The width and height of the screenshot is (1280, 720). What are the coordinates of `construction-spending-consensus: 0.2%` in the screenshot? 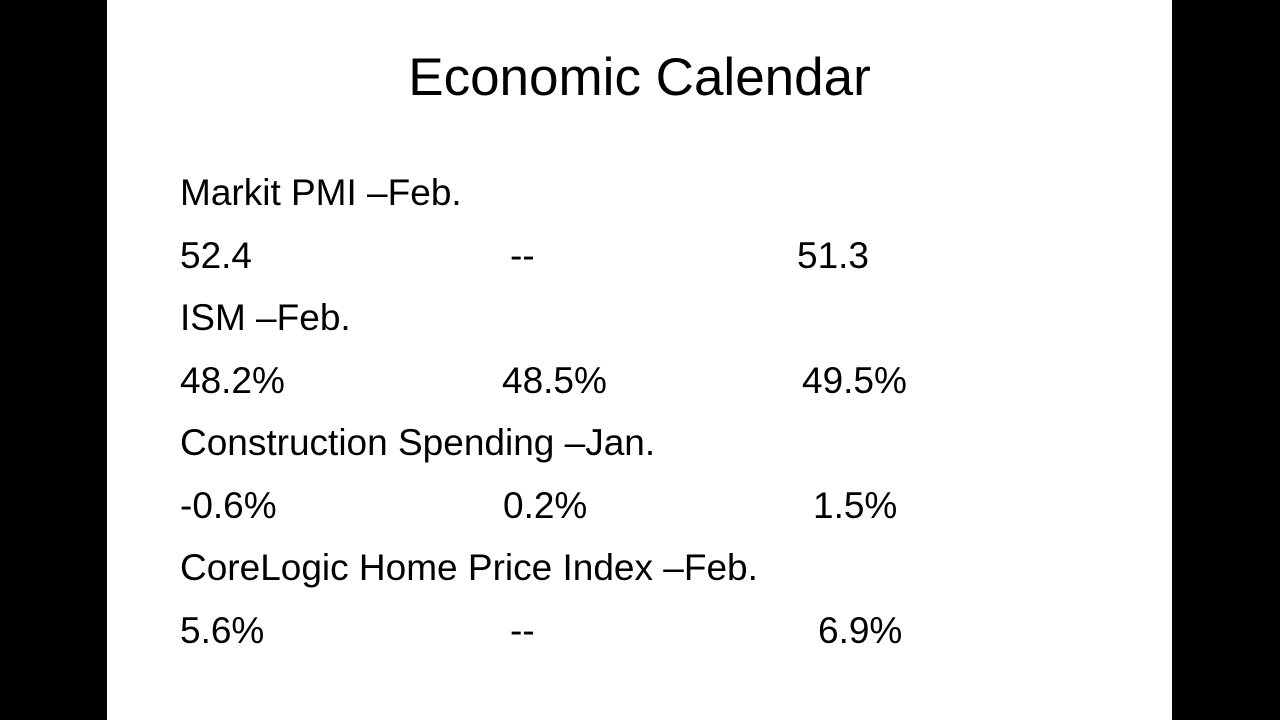 It's located at (545, 505).